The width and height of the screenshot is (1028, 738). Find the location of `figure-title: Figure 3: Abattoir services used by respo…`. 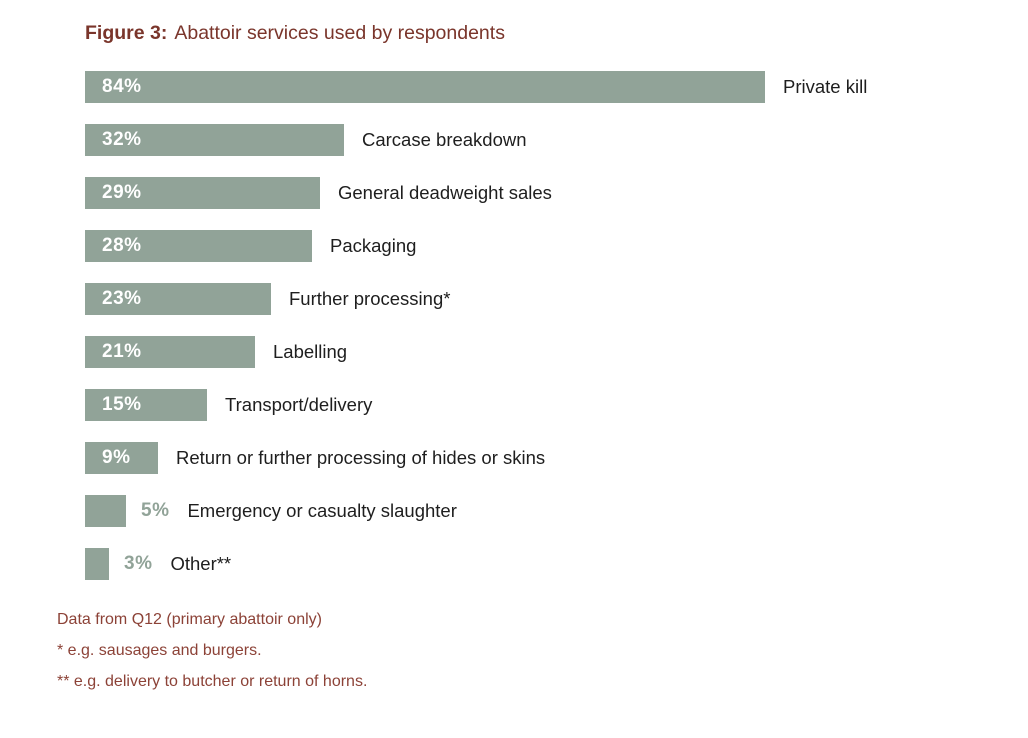

figure-title: Figure 3: Abattoir services used by respo… is located at coordinates (295, 33).